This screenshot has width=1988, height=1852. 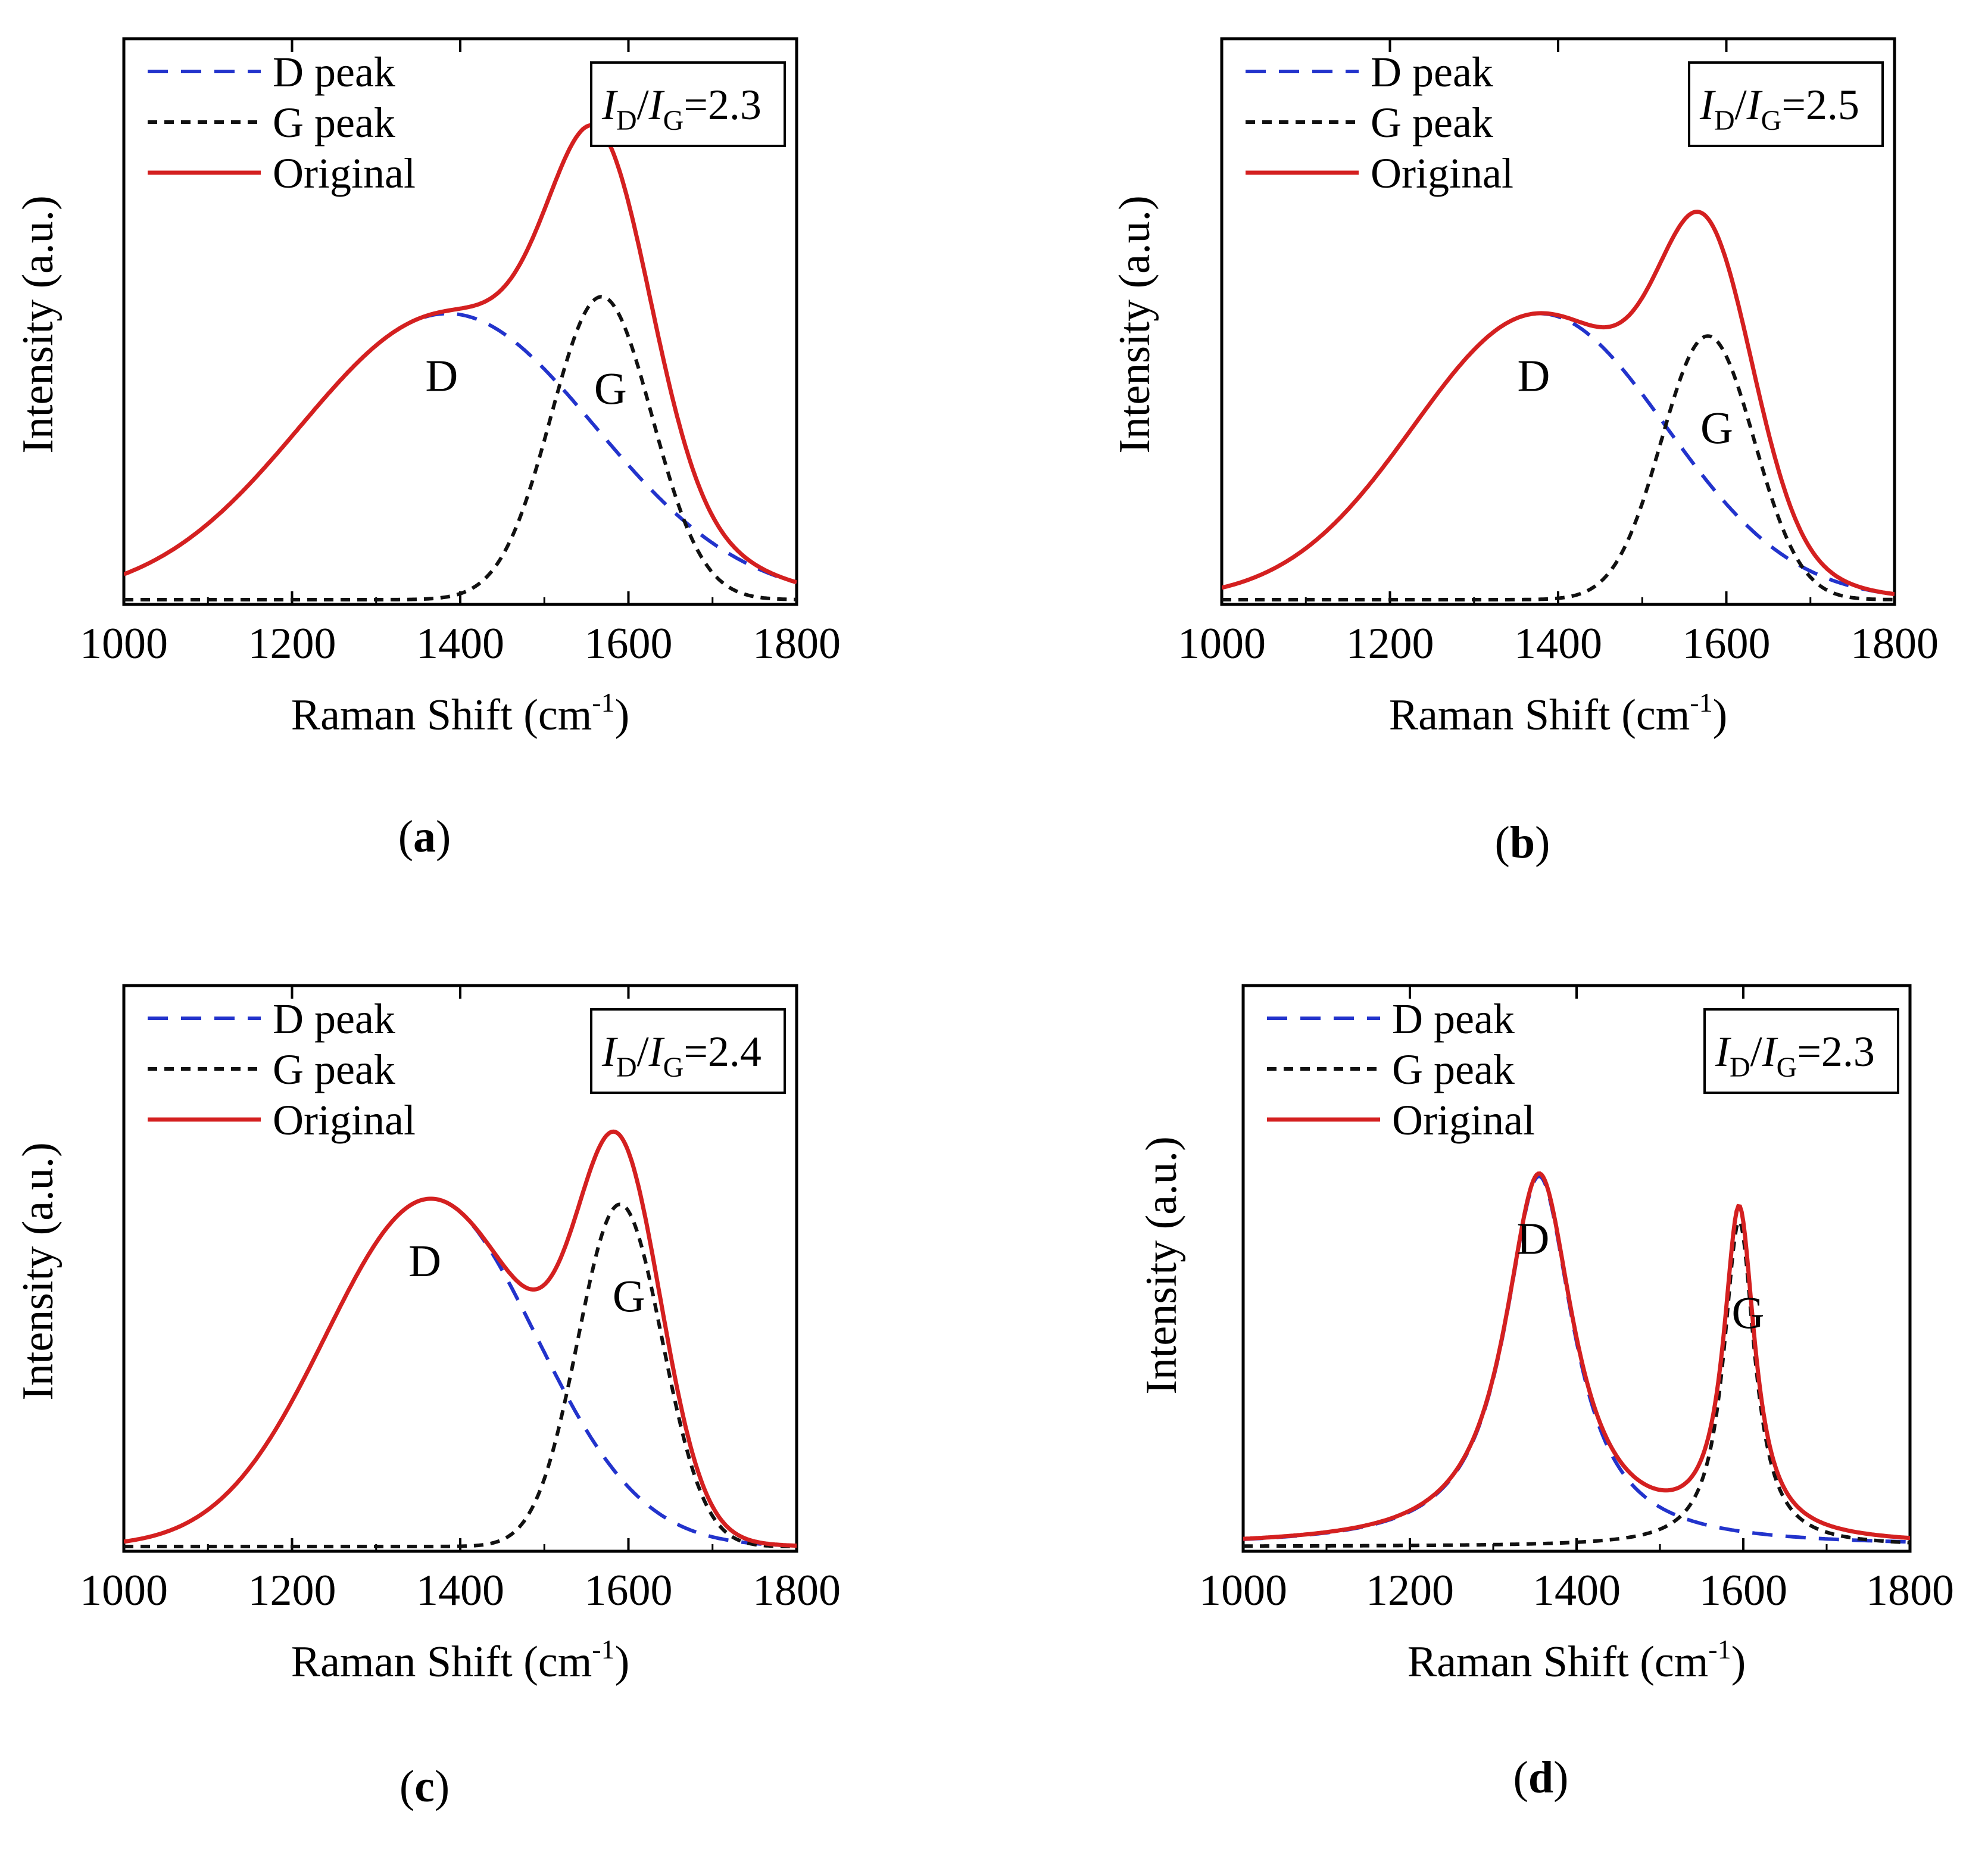 I want to click on panel-caption: (c), so click(x=425, y=1786).